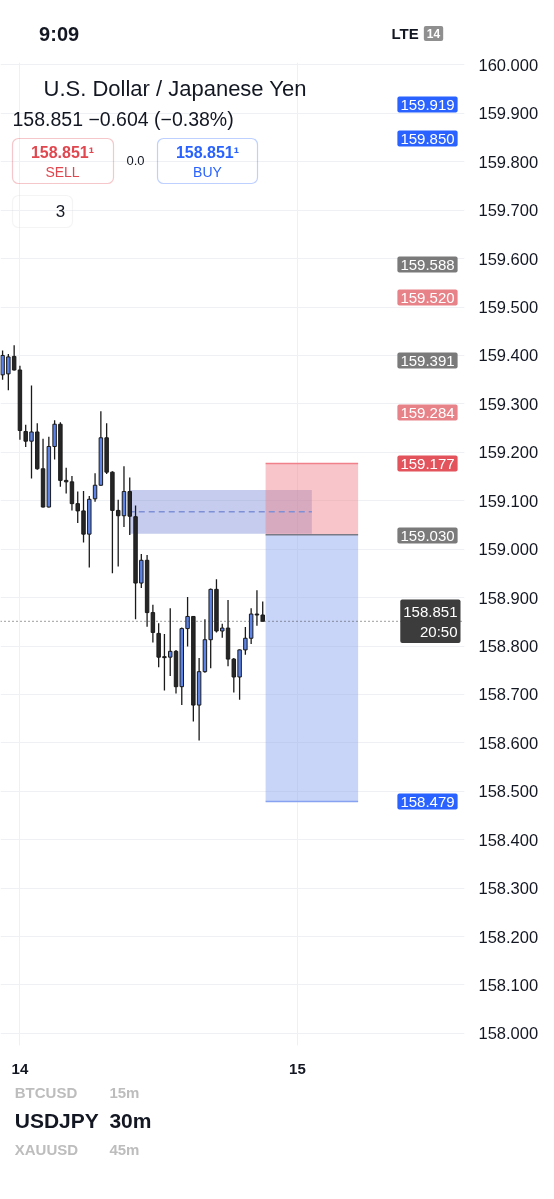 The width and height of the screenshot is (554, 1199). Describe the element at coordinates (208, 171) in the screenshot. I see `annotation: BUY` at that location.